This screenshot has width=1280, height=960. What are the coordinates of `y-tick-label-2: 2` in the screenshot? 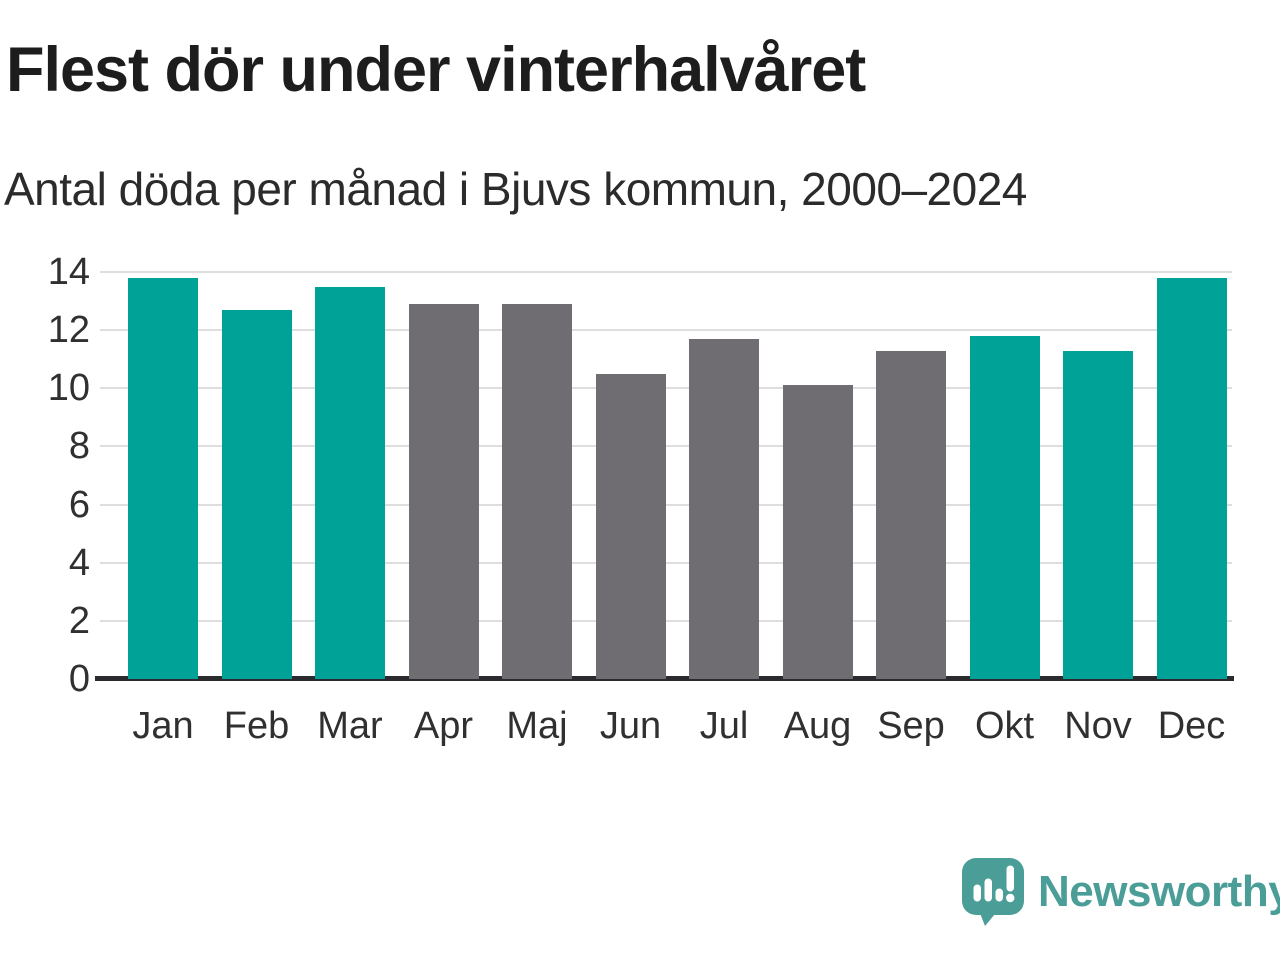 It's located at (79, 620).